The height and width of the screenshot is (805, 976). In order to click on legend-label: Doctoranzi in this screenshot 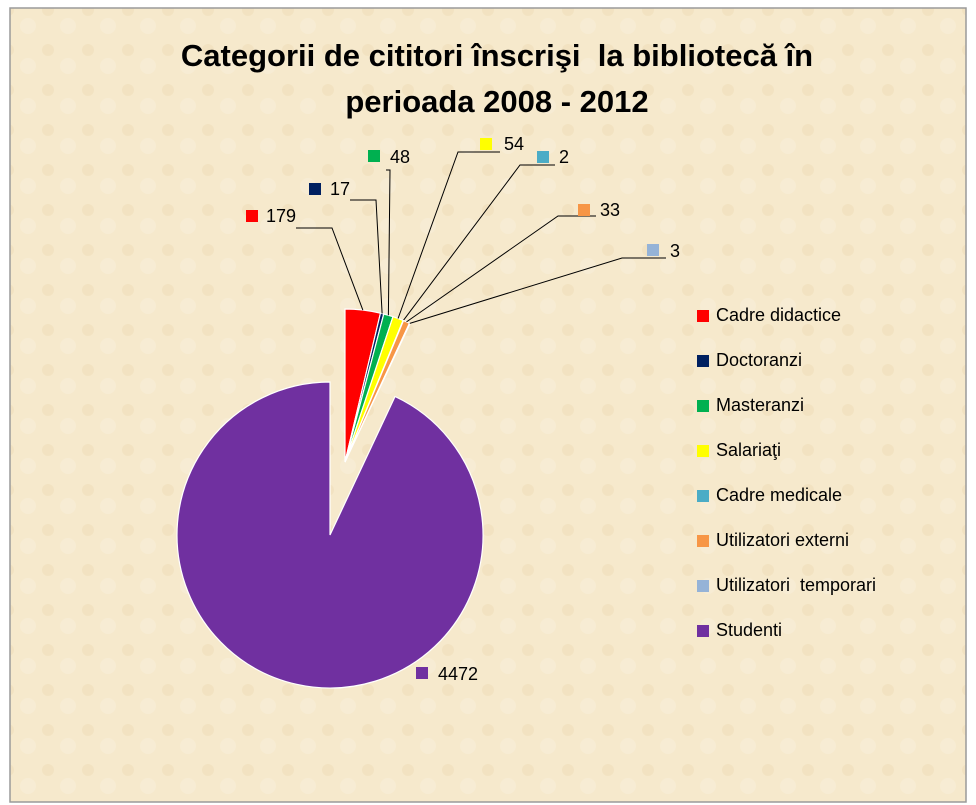, I will do `click(759, 360)`.